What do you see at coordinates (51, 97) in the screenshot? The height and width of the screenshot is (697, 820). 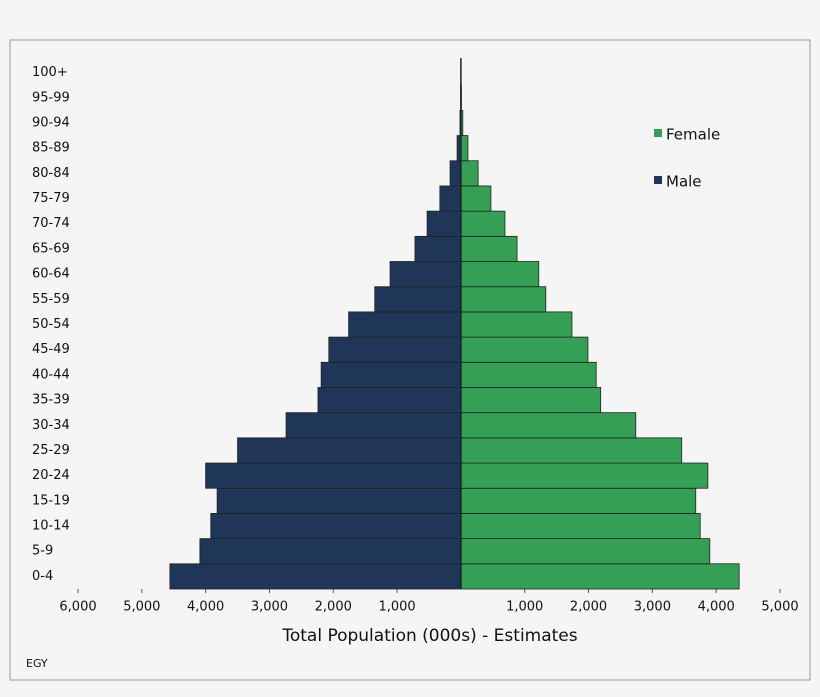 I see `y-tick-label: 95-99` at bounding box center [51, 97].